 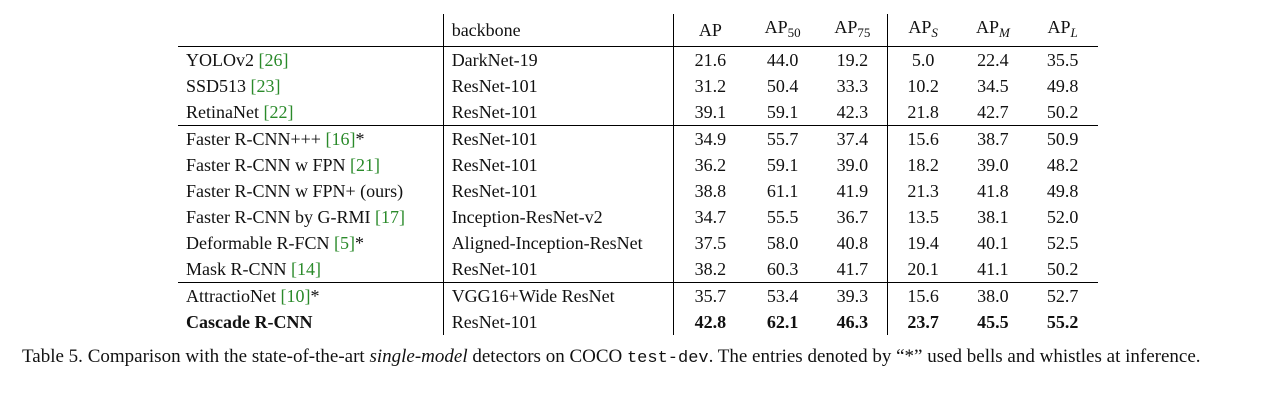 What do you see at coordinates (782, 28) in the screenshot?
I see `header-ap50: AP50` at bounding box center [782, 28].